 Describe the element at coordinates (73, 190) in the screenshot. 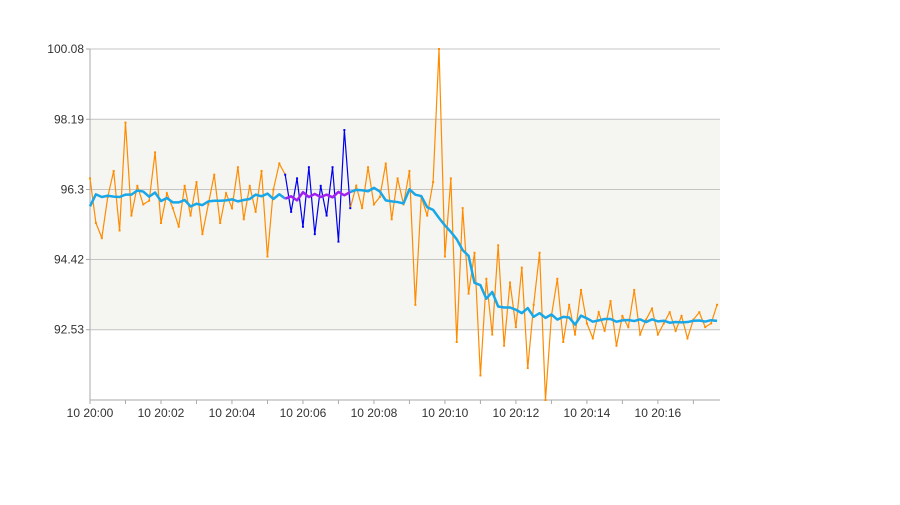

I see `y-tick-label: 96.3` at that location.